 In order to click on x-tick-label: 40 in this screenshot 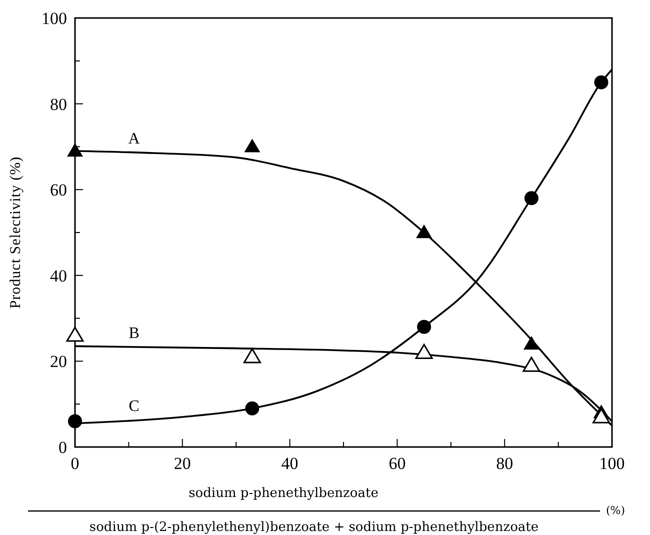, I will do `click(289, 463)`.